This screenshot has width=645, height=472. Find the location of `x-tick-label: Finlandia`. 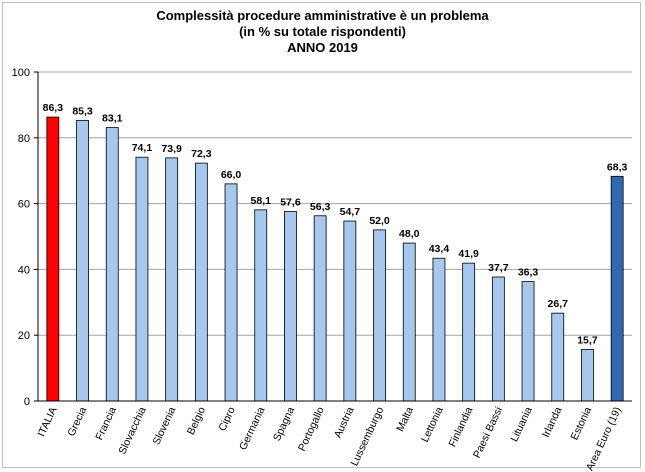

x-tick-label: Finlandia is located at coordinates (460, 427).